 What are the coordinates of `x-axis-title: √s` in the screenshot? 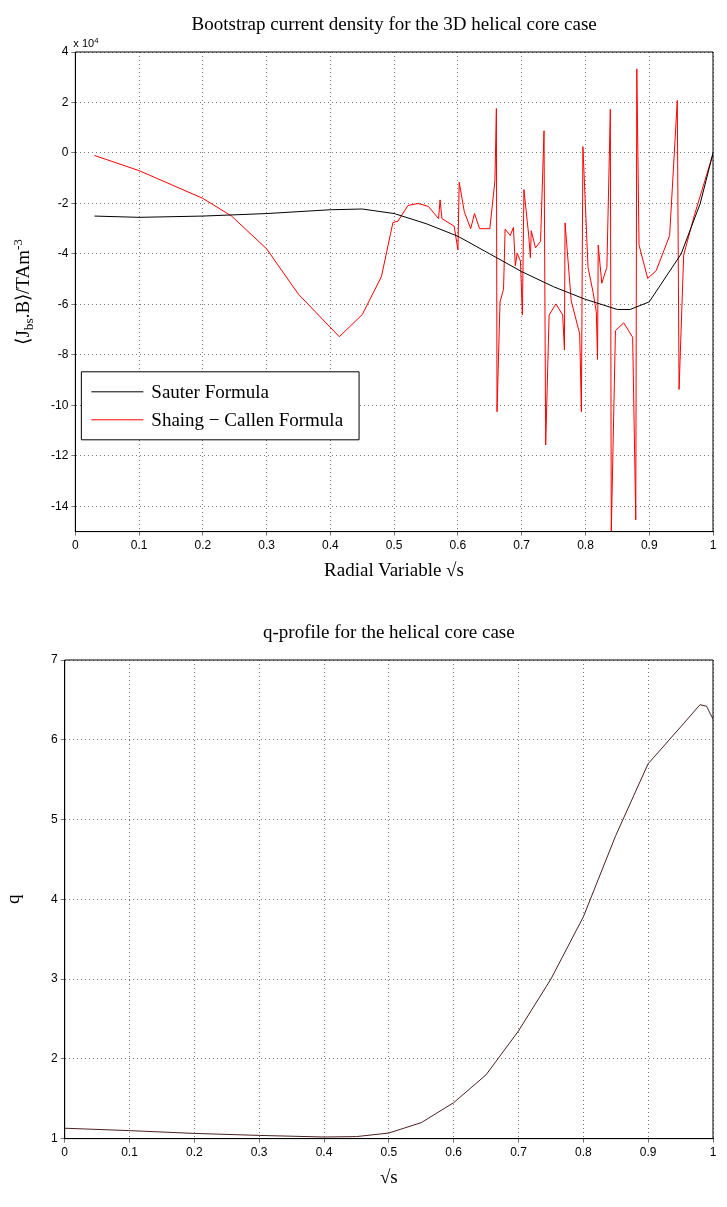 It's located at (388, 1176).